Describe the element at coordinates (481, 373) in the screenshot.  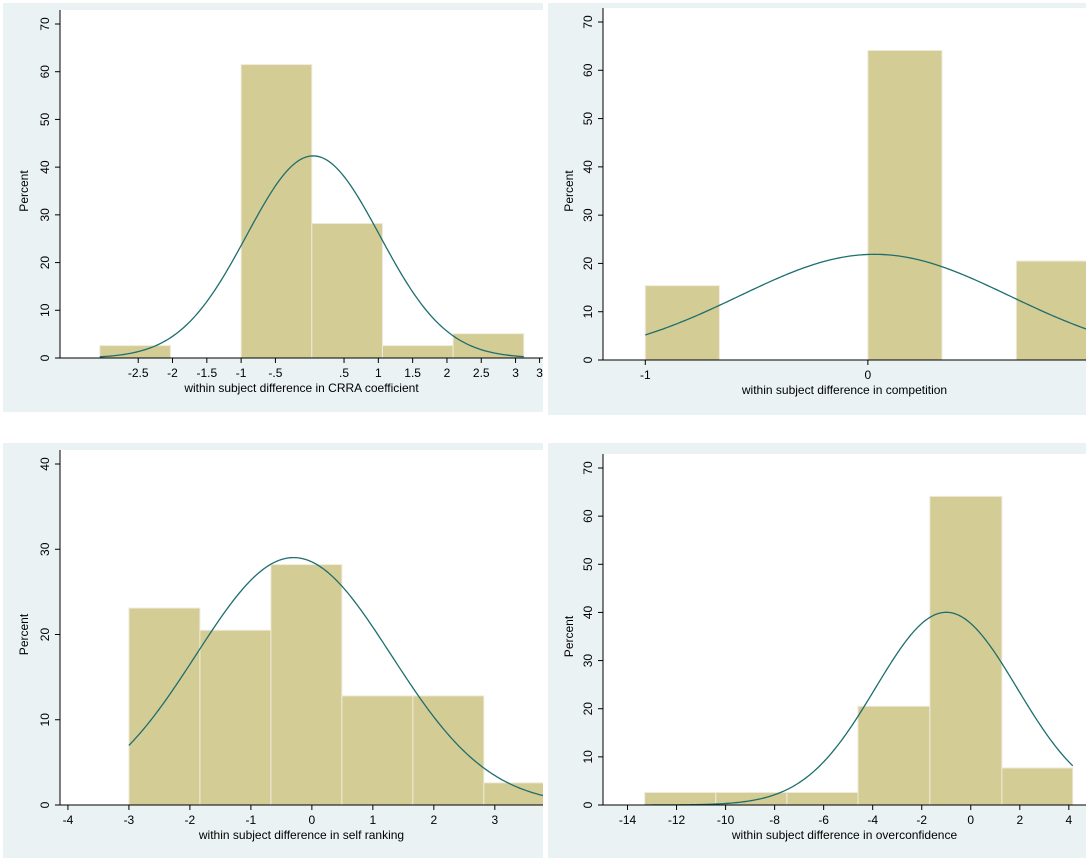
I see `x-tick-label: 2.5` at that location.